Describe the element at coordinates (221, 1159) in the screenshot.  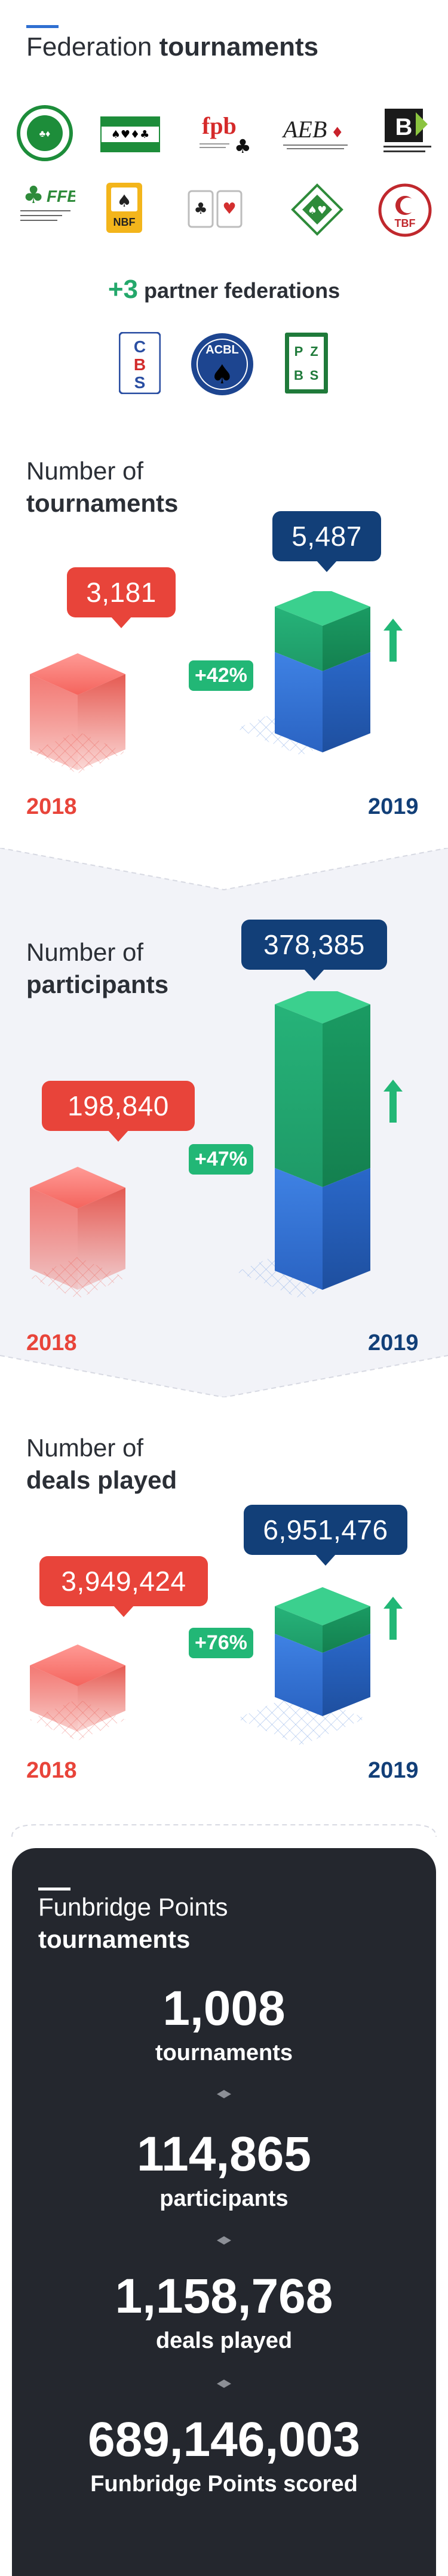
I see `growth-badge: +47%` at that location.